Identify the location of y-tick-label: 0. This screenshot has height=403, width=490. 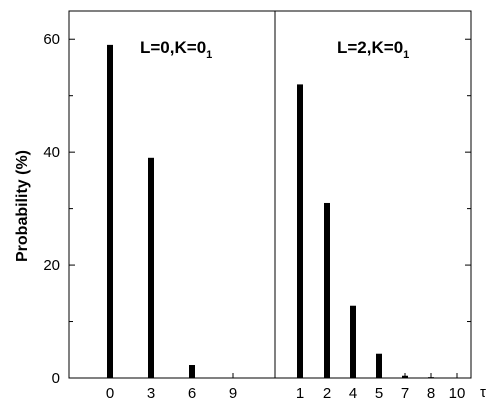
(56, 378).